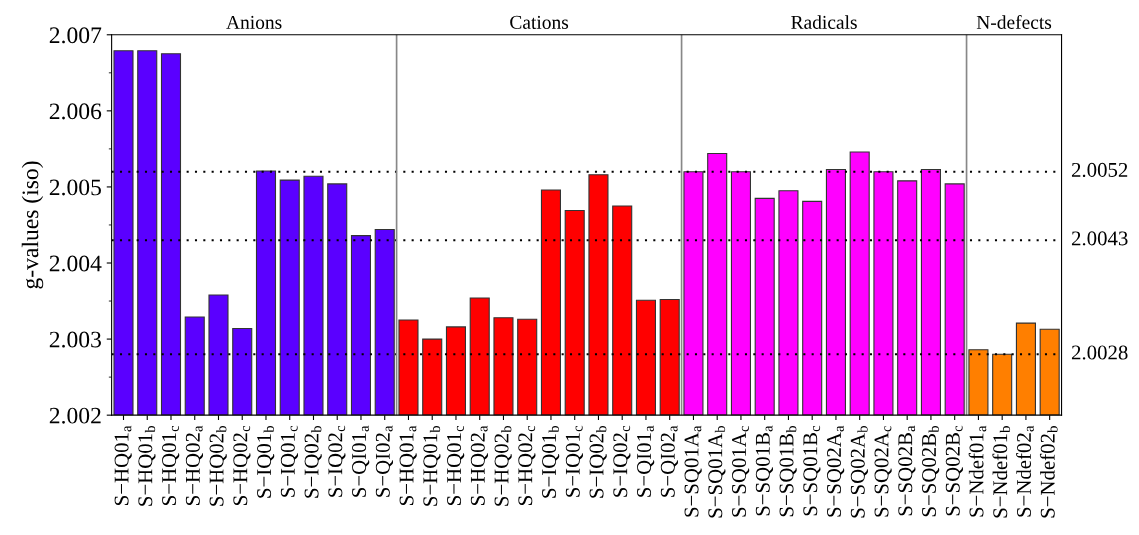 This screenshot has width=1139, height=535. I want to click on y-tick-label: 2.004, so click(75, 263).